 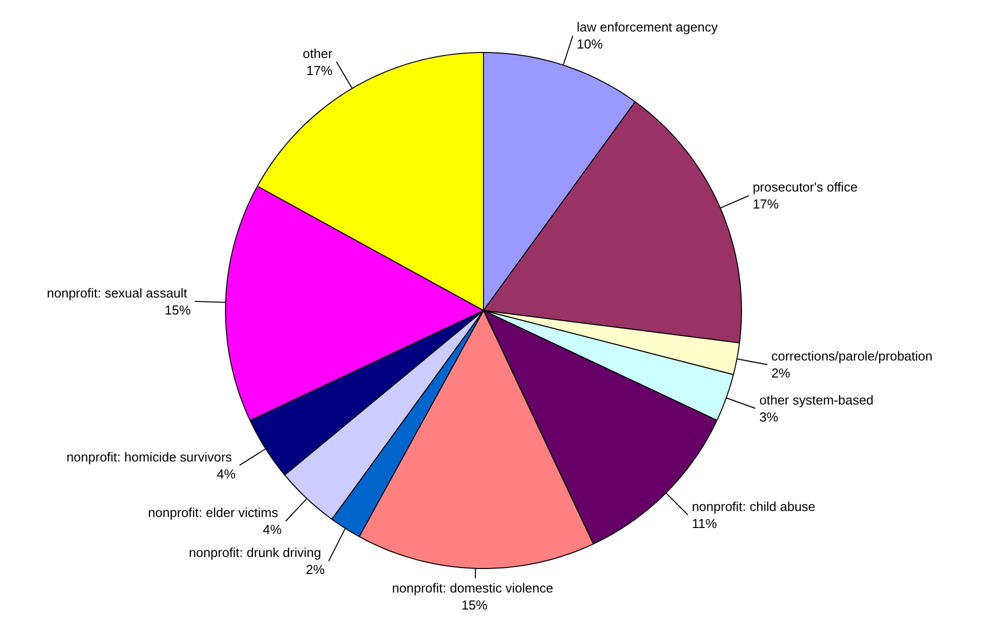 What do you see at coordinates (805, 187) in the screenshot?
I see `slice-label: prosecutor's office` at bounding box center [805, 187].